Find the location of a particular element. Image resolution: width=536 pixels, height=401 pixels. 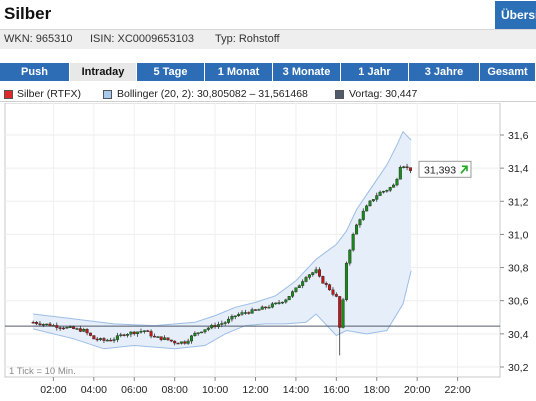

legend-label-silber: Silber (RTFX) is located at coordinates (49, 94).